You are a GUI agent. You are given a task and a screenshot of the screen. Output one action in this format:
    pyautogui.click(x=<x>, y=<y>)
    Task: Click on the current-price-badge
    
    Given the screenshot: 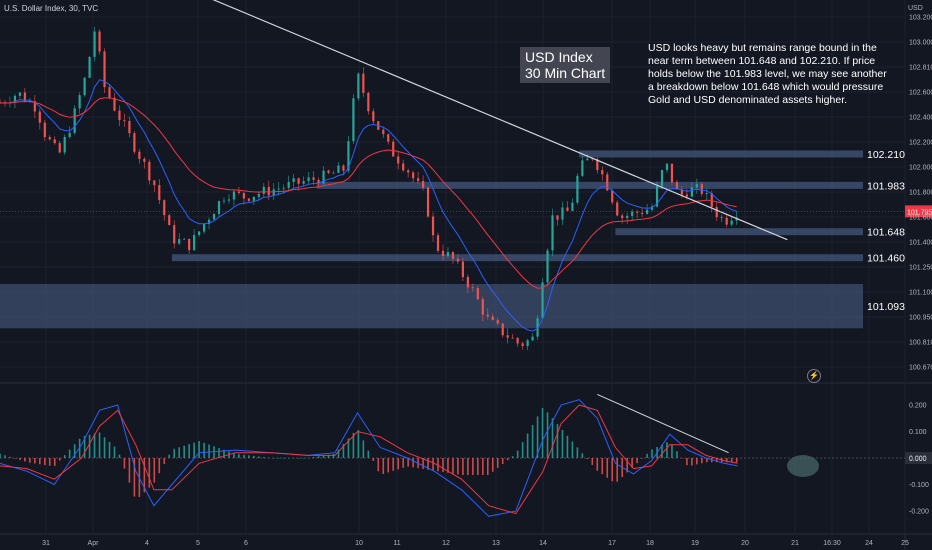 What is the action you would take?
    pyautogui.click(x=918, y=211)
    